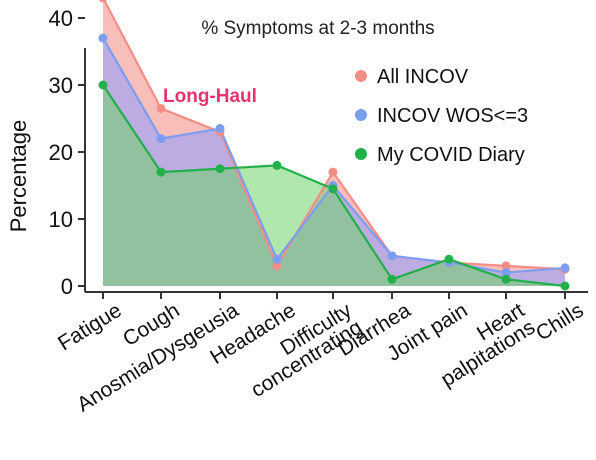  What do you see at coordinates (423, 77) in the screenshot?
I see `legend-label: All INCOV` at bounding box center [423, 77].